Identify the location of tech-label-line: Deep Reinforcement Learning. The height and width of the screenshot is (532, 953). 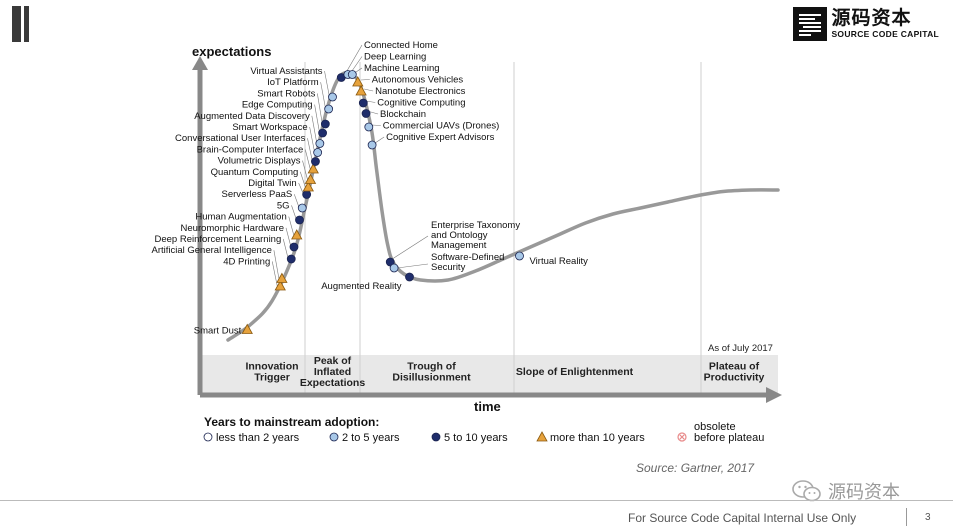
(218, 239).